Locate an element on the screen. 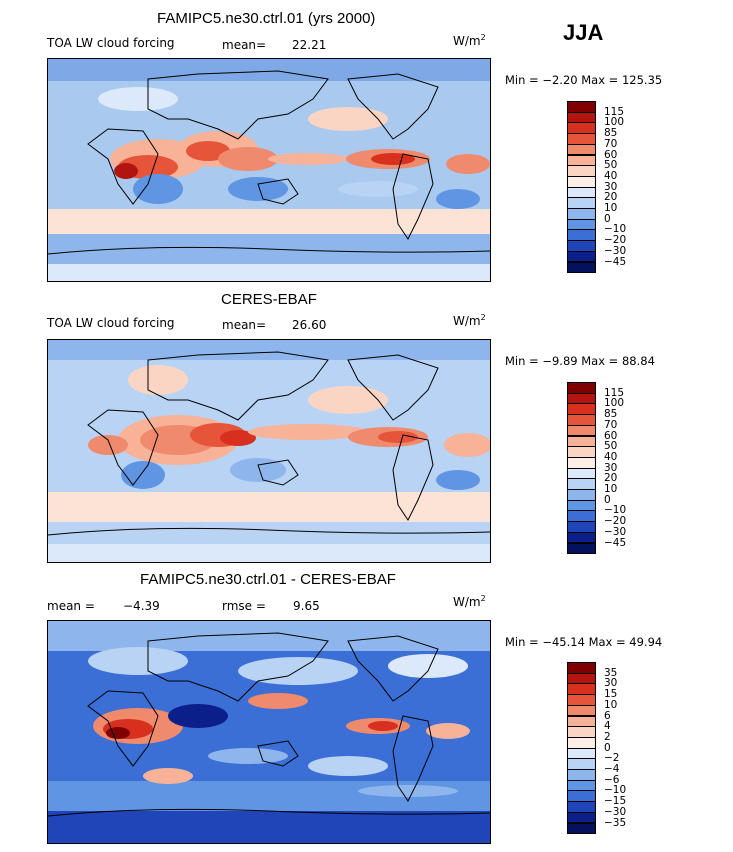 The height and width of the screenshot is (852, 733). colorbar-label: 6 is located at coordinates (607, 715).